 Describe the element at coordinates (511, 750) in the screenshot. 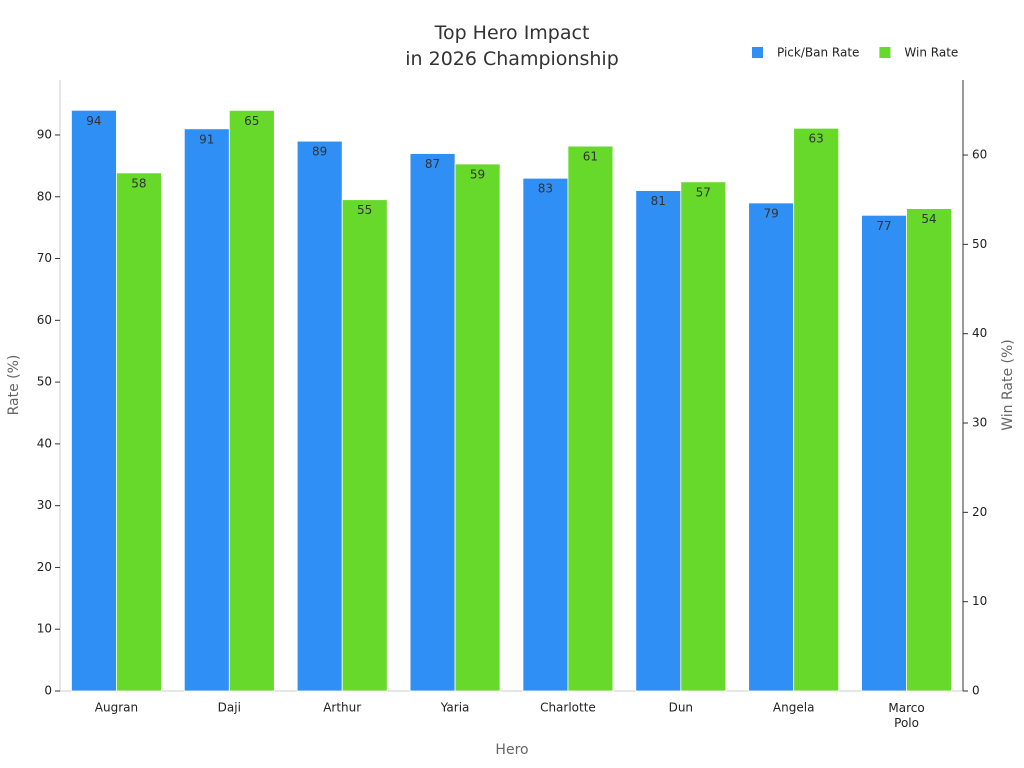

I see `x-axis-title: Hero` at that location.